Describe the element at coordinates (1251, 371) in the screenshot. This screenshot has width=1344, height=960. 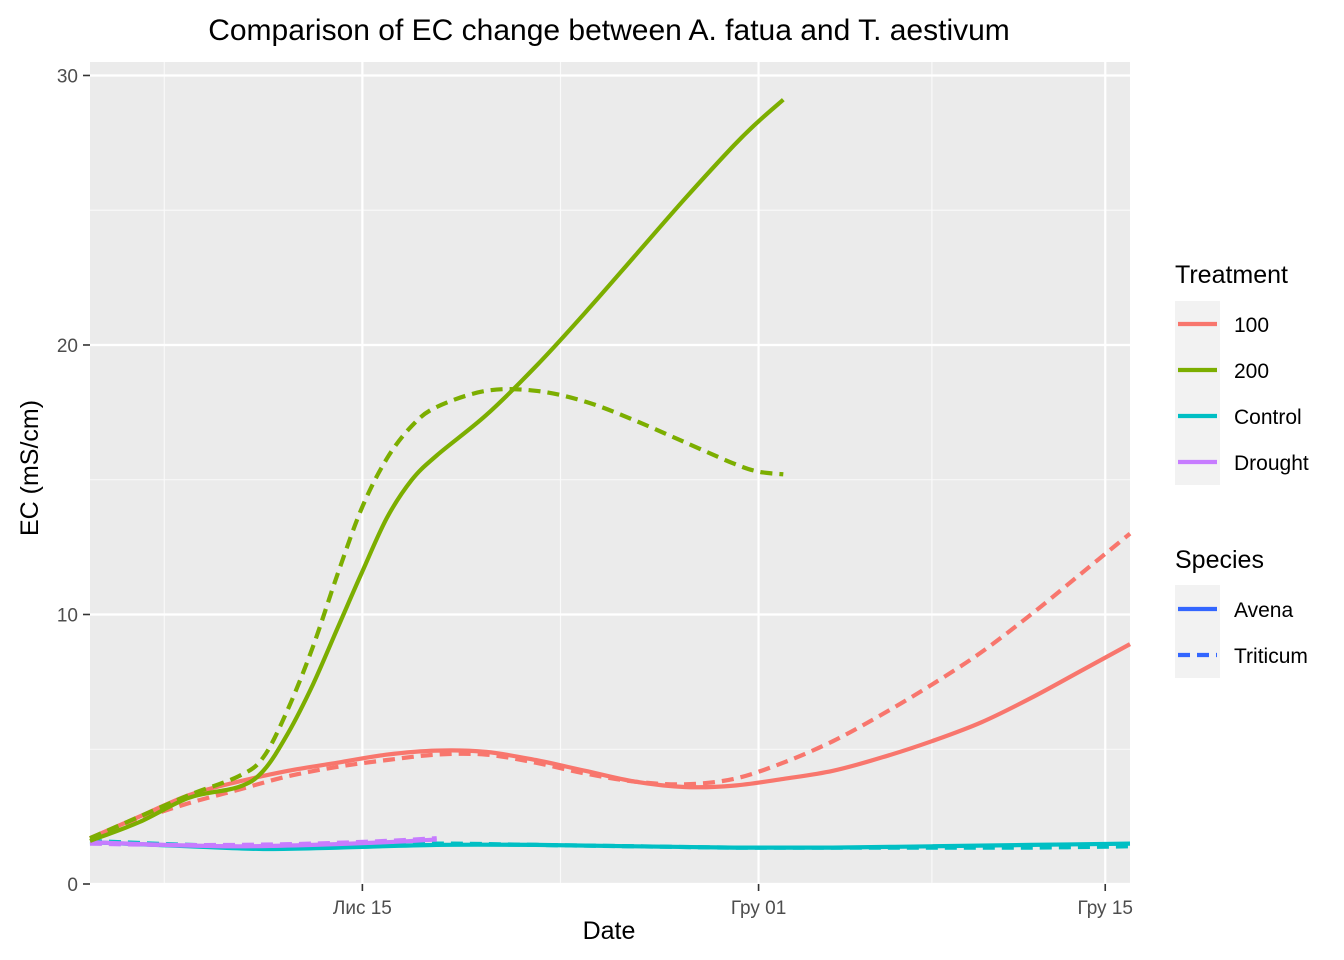
I see `legend-label: 200` at that location.